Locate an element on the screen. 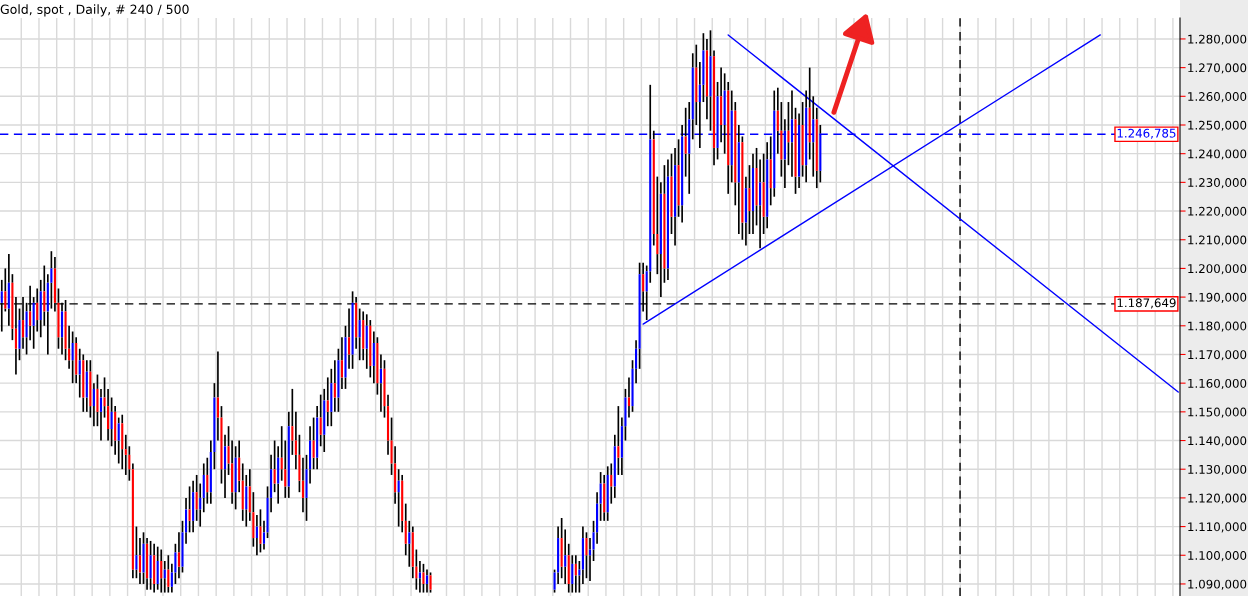 The height and width of the screenshot is (596, 1248). y-tick-label: 1.240,000 is located at coordinates (1217, 154).